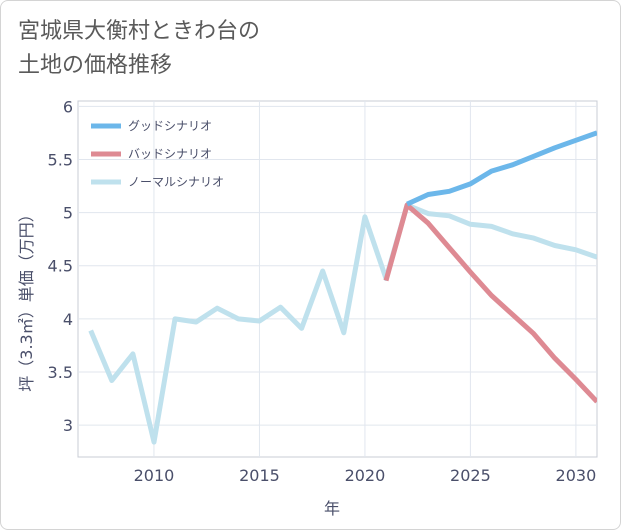 This screenshot has width=621, height=530. What do you see at coordinates (176, 182) in the screenshot?
I see `legend-label-2: ノーマルシナリオ` at bounding box center [176, 182].